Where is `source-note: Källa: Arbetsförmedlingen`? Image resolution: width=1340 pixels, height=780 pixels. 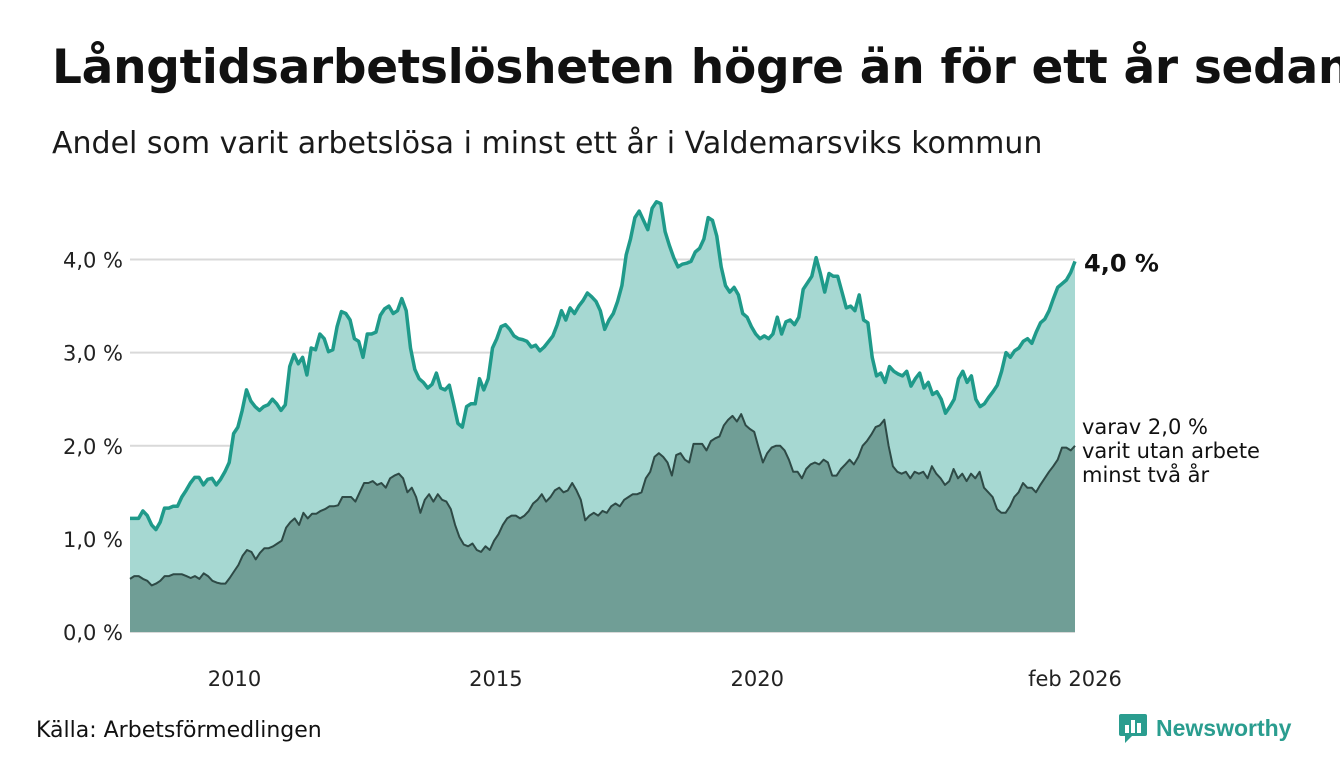
source-note: Källa: Arbetsförmedlingen is located at coordinates (179, 730).